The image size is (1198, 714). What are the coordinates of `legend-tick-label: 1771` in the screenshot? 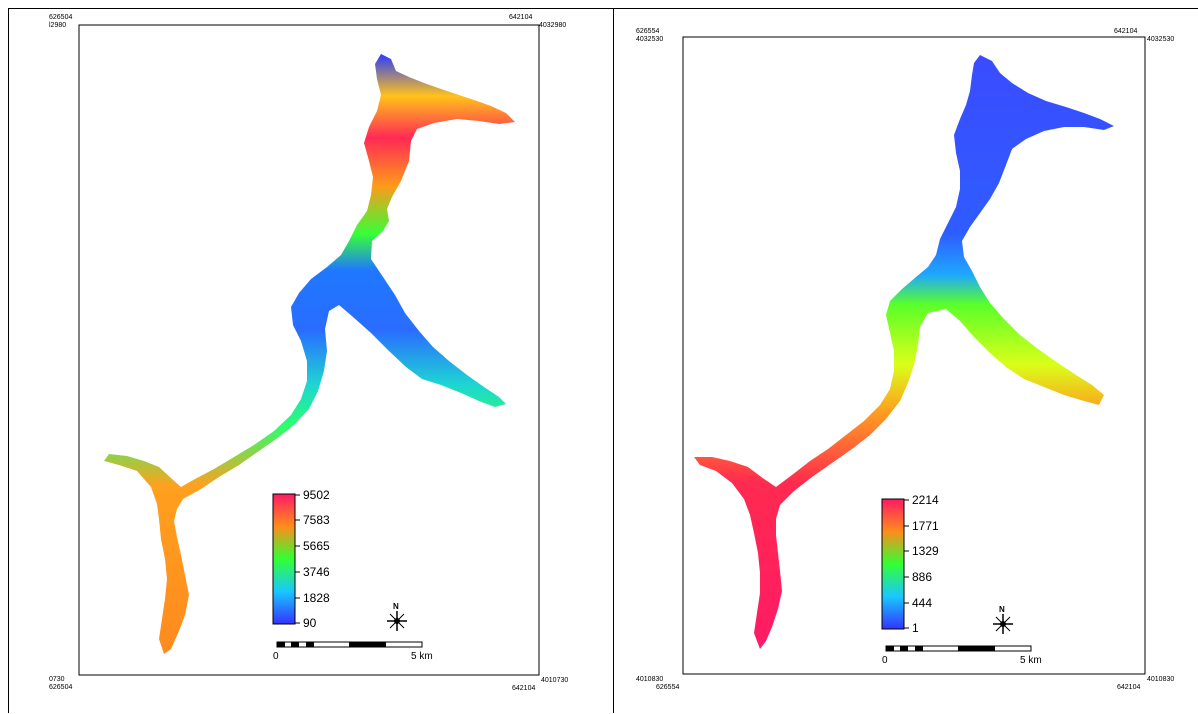 It's located at (925, 526).